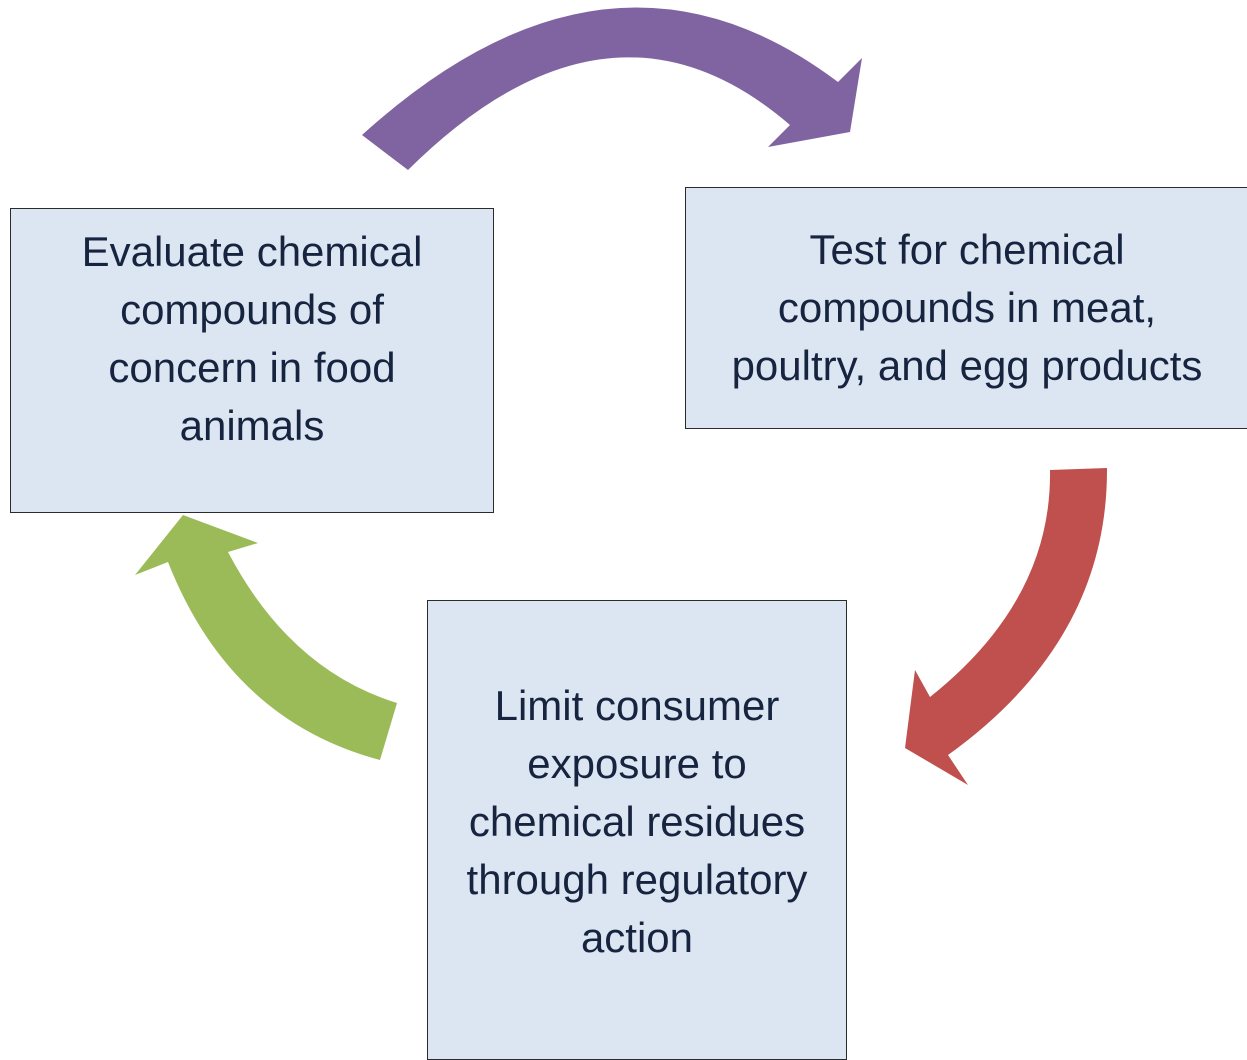 This screenshot has width=1247, height=1060. What do you see at coordinates (637, 763) in the screenshot?
I see `node-text: exposure to` at bounding box center [637, 763].